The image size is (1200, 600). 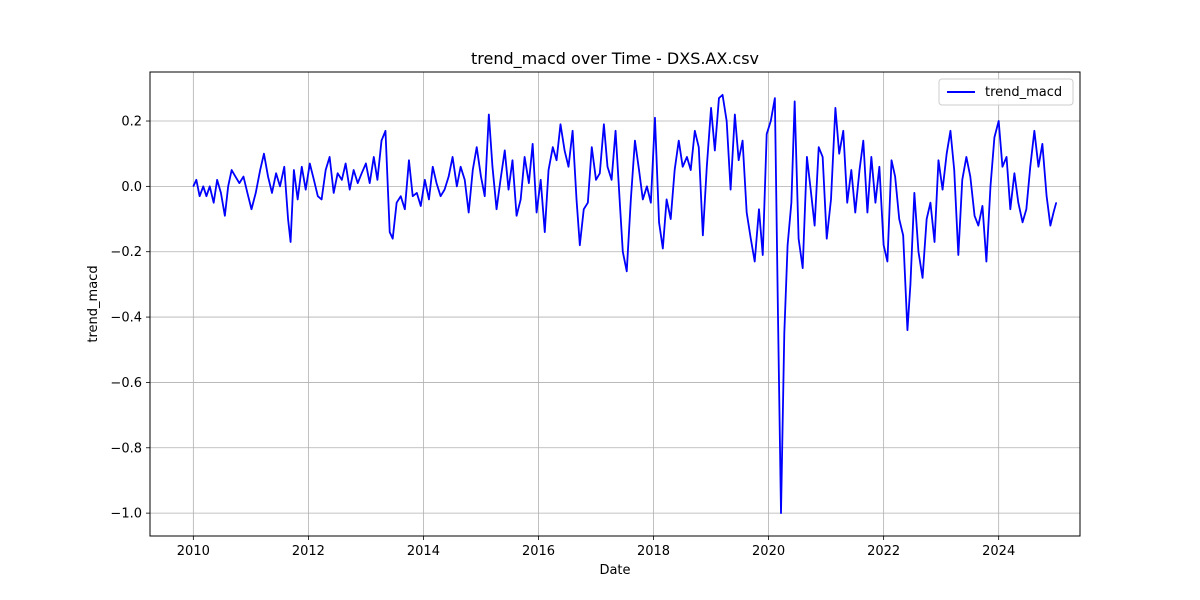 I want to click on x-tick-label: 2018, so click(x=653, y=551).